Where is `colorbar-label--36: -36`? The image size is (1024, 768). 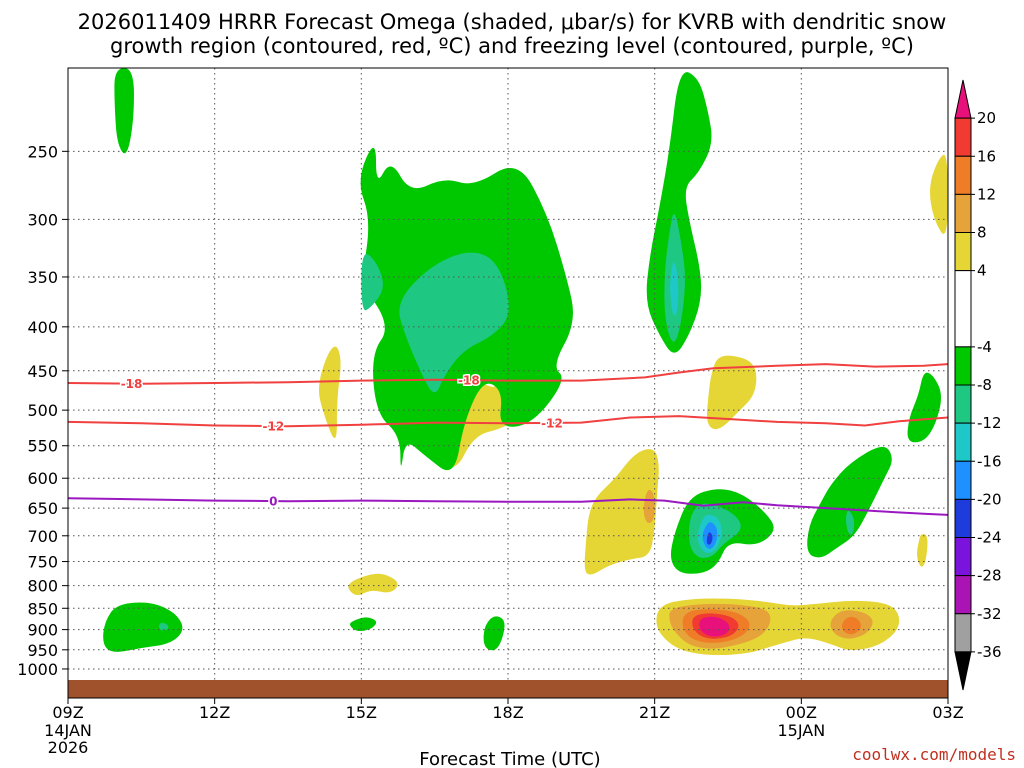 colorbar-label--36: -36 is located at coordinates (989, 652).